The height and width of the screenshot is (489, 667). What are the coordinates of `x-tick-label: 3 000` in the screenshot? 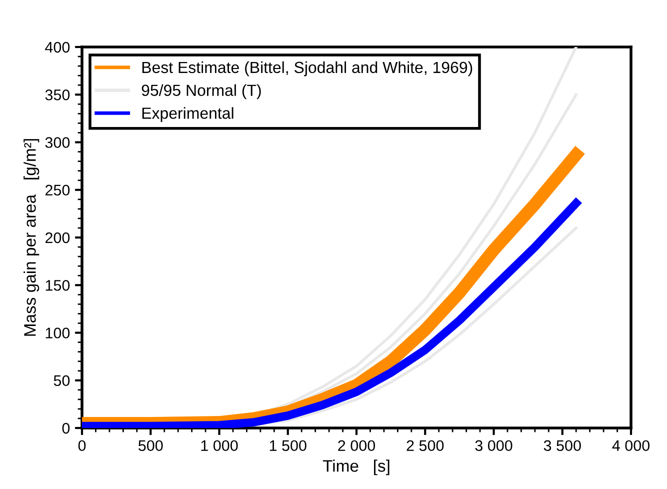 It's located at (493, 446).